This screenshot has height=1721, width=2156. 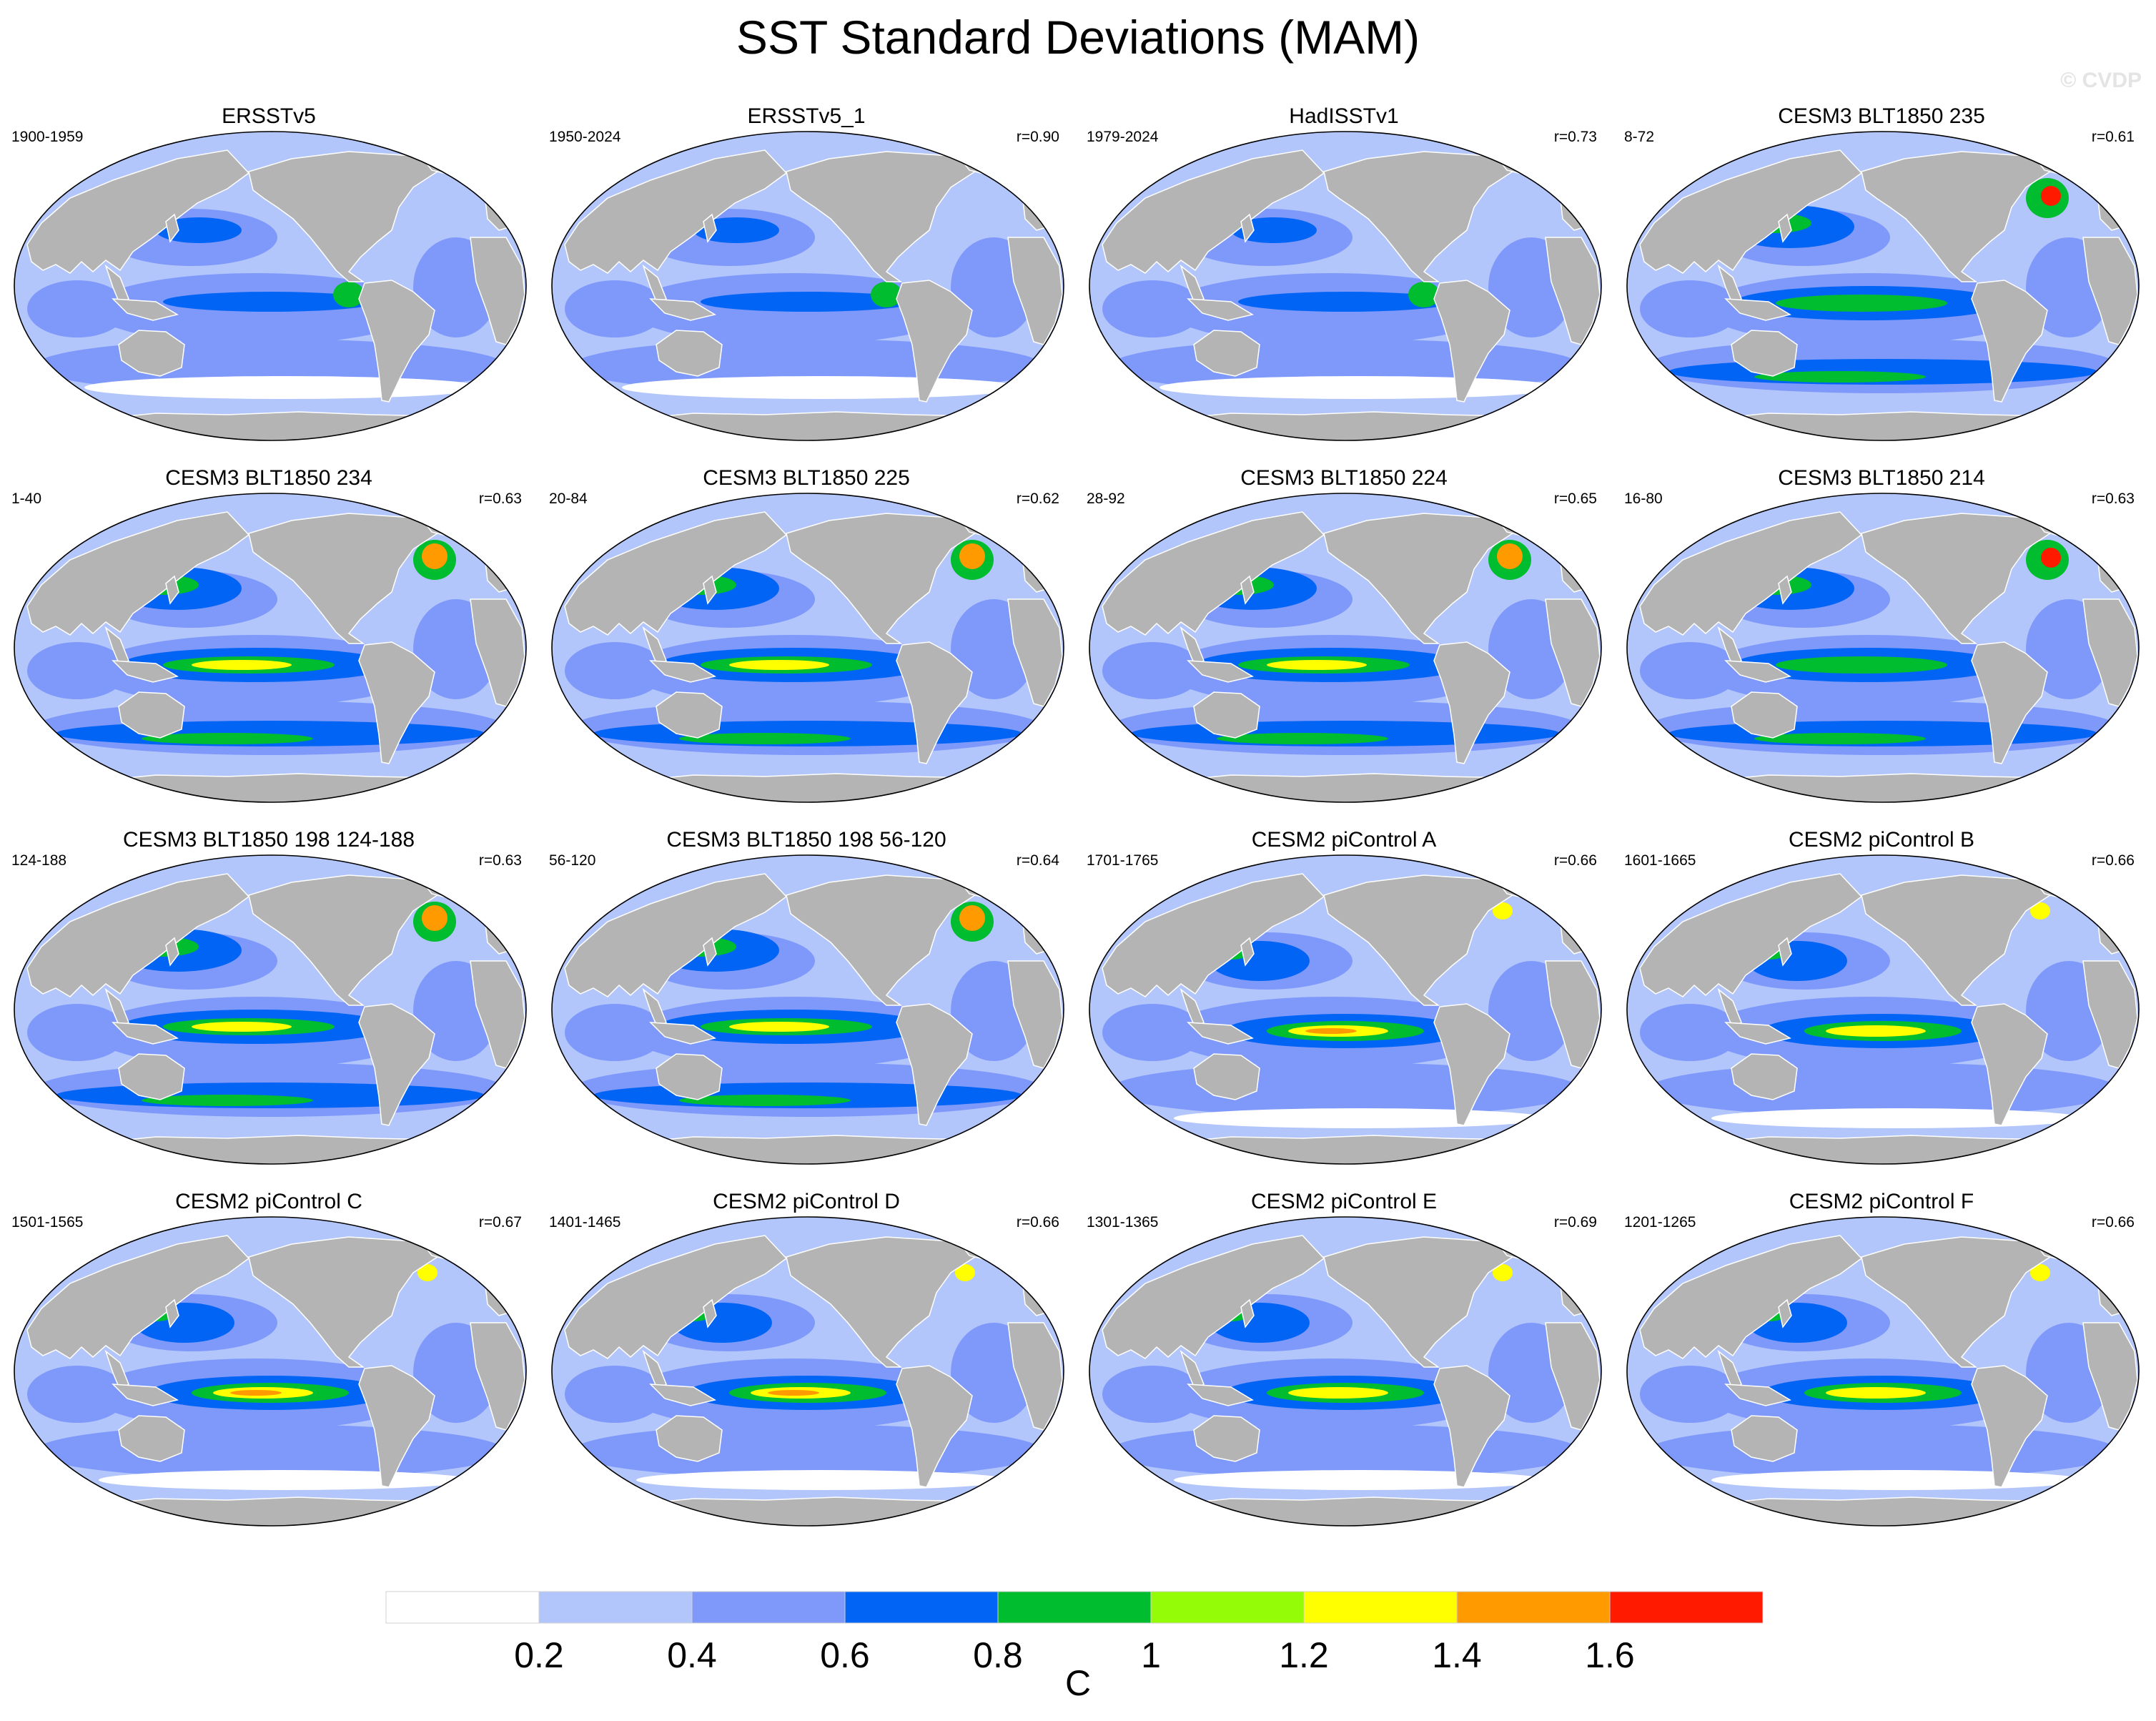 I want to click on map-panel: HadISSTv1 1979-2024 r=0.73, so click(x=1344, y=277).